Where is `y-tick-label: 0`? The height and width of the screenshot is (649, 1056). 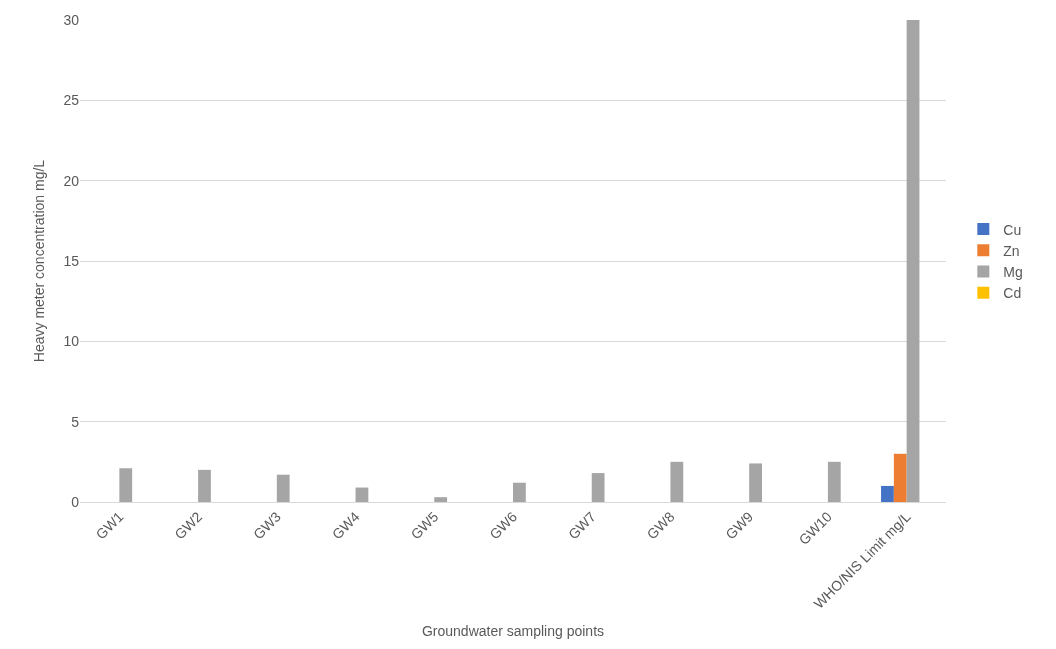
y-tick-label: 0 is located at coordinates (75, 501).